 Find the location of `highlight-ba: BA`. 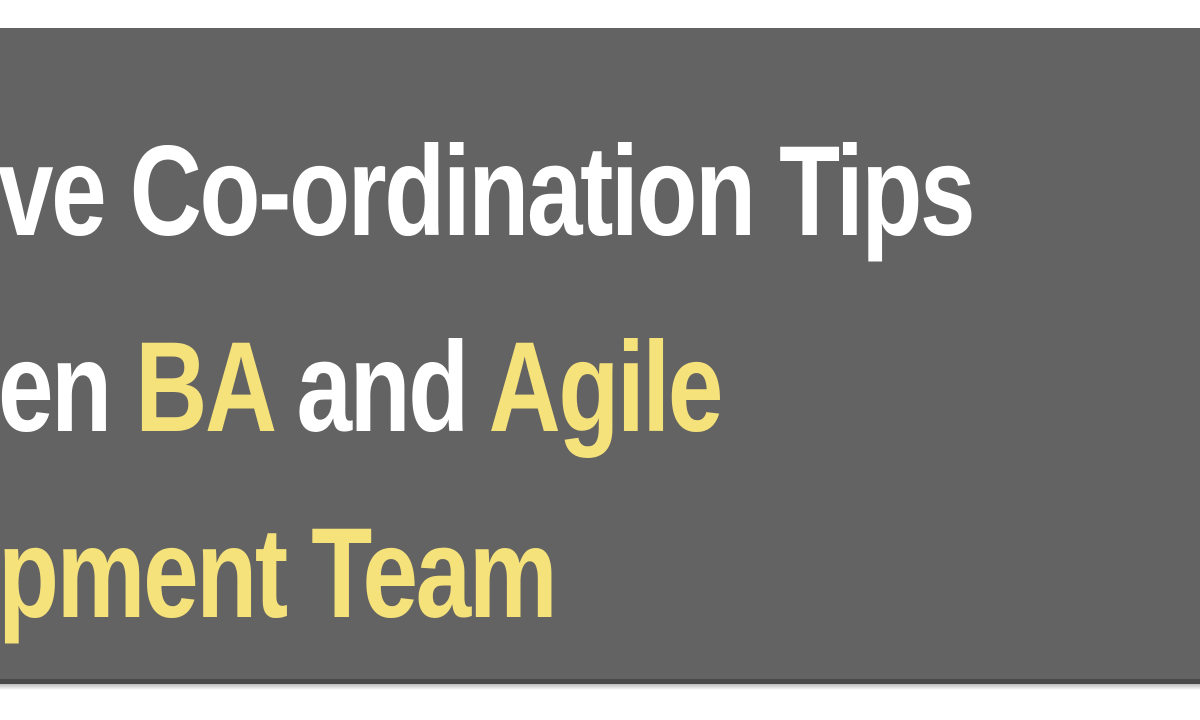

highlight-ba: BA is located at coordinates (204, 387).